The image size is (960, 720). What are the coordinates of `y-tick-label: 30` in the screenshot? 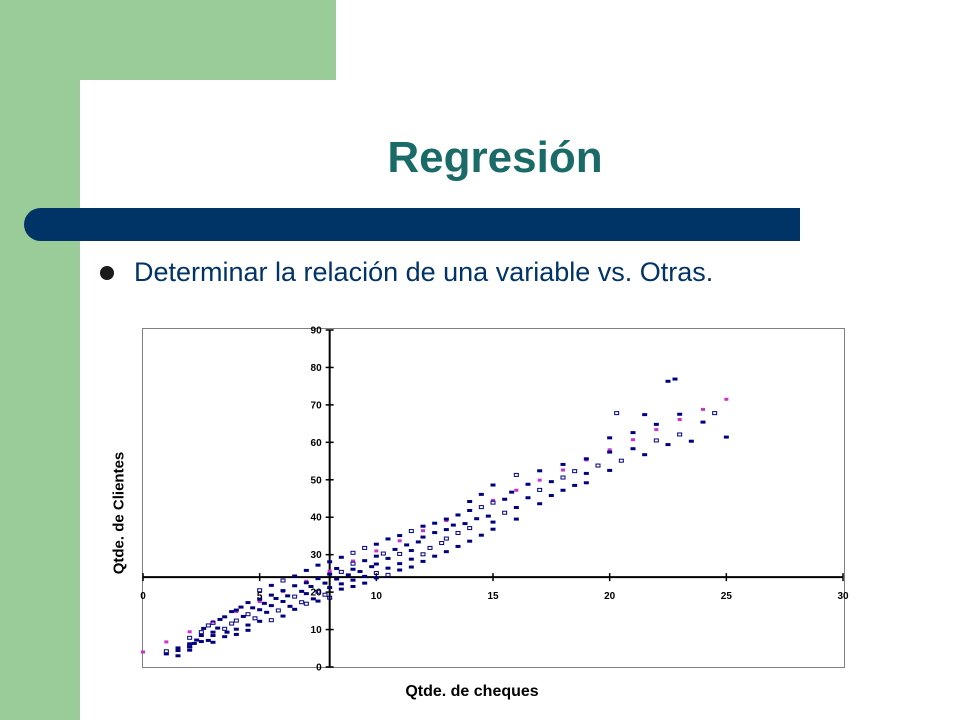 It's located at (317, 555).